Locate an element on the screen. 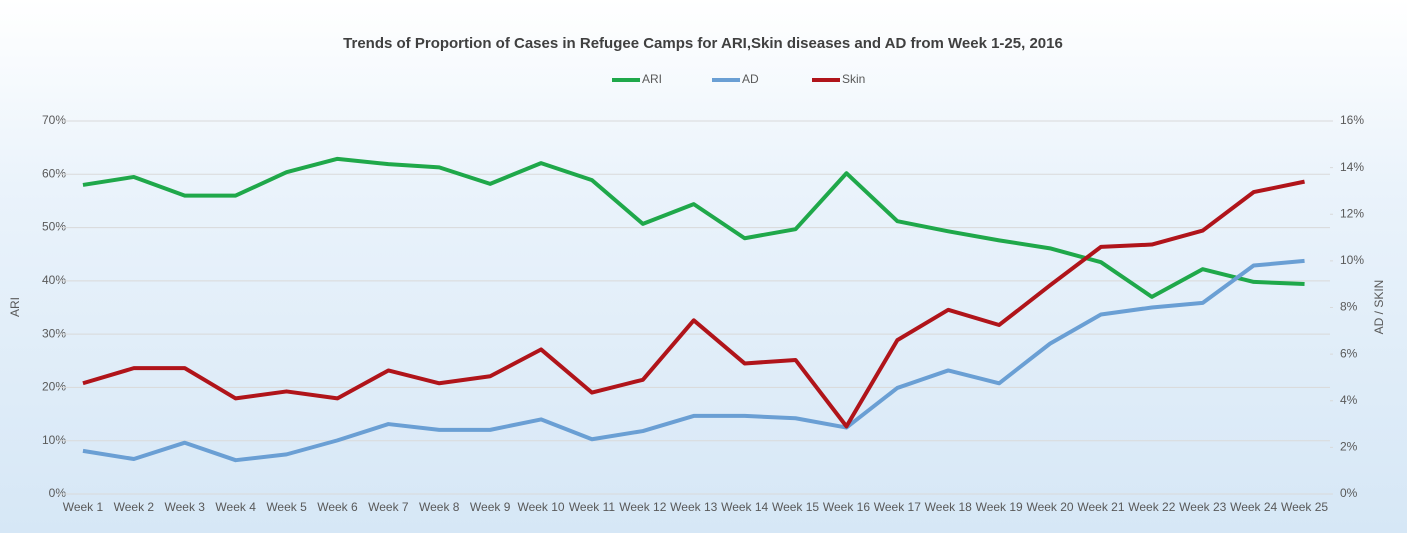 Image resolution: width=1407 pixels, height=533 pixels. legend-label: Skin is located at coordinates (853, 79).